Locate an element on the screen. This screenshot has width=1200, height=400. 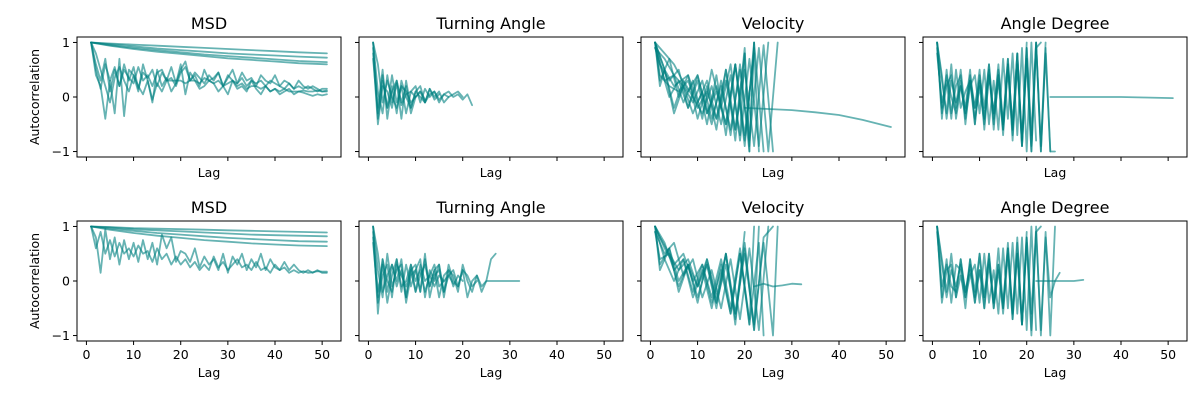
subplot-3: Velocity Lag is located at coordinates (771, 97).